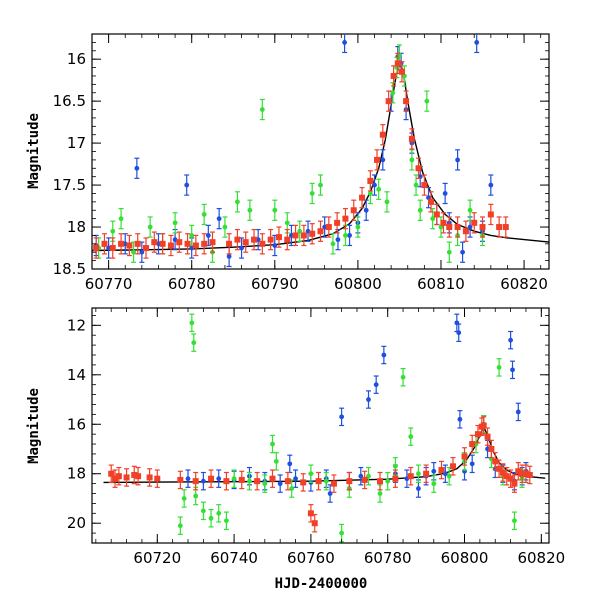 The width and height of the screenshot is (600, 600). I want to click on bottom-y-tick-label: 18, so click(76, 474).